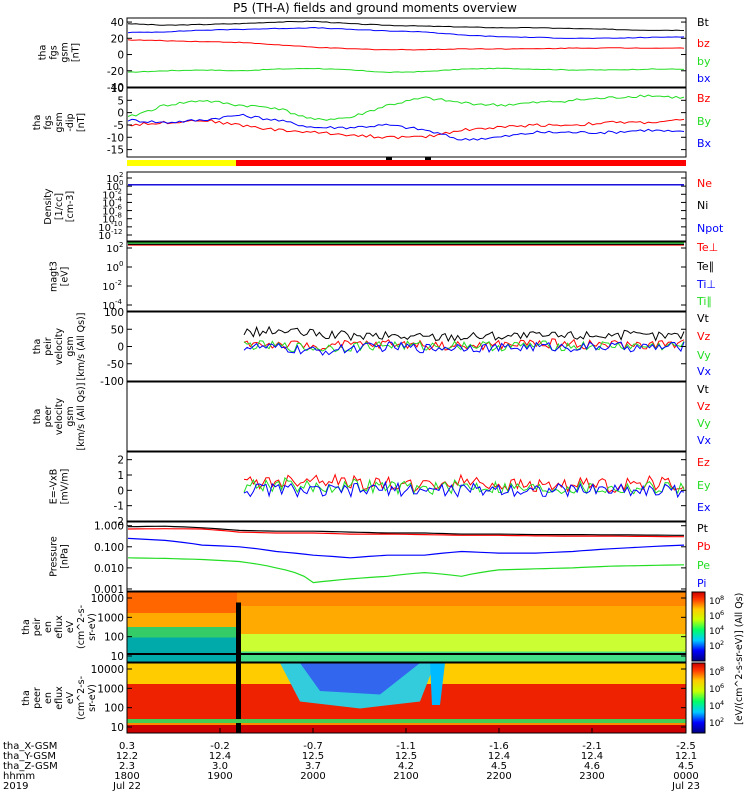 This screenshot has height=800, width=750. I want to click on x-tick-label: 4.5, so click(499, 766).